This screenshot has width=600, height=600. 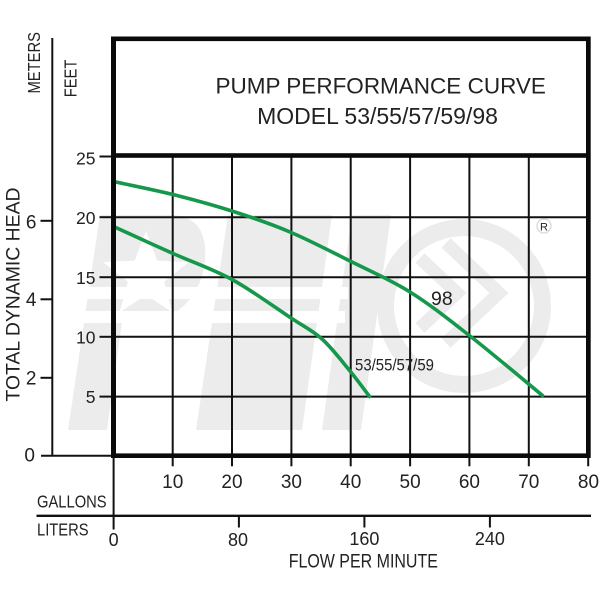 What do you see at coordinates (363, 561) in the screenshot?
I see `svg-text: FLOW PER MINUTE` at bounding box center [363, 561].